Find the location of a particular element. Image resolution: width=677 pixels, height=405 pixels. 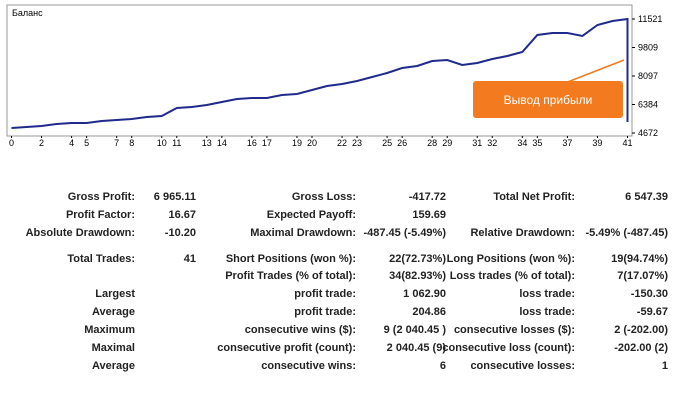

x-tick-label: 26 is located at coordinates (402, 143).